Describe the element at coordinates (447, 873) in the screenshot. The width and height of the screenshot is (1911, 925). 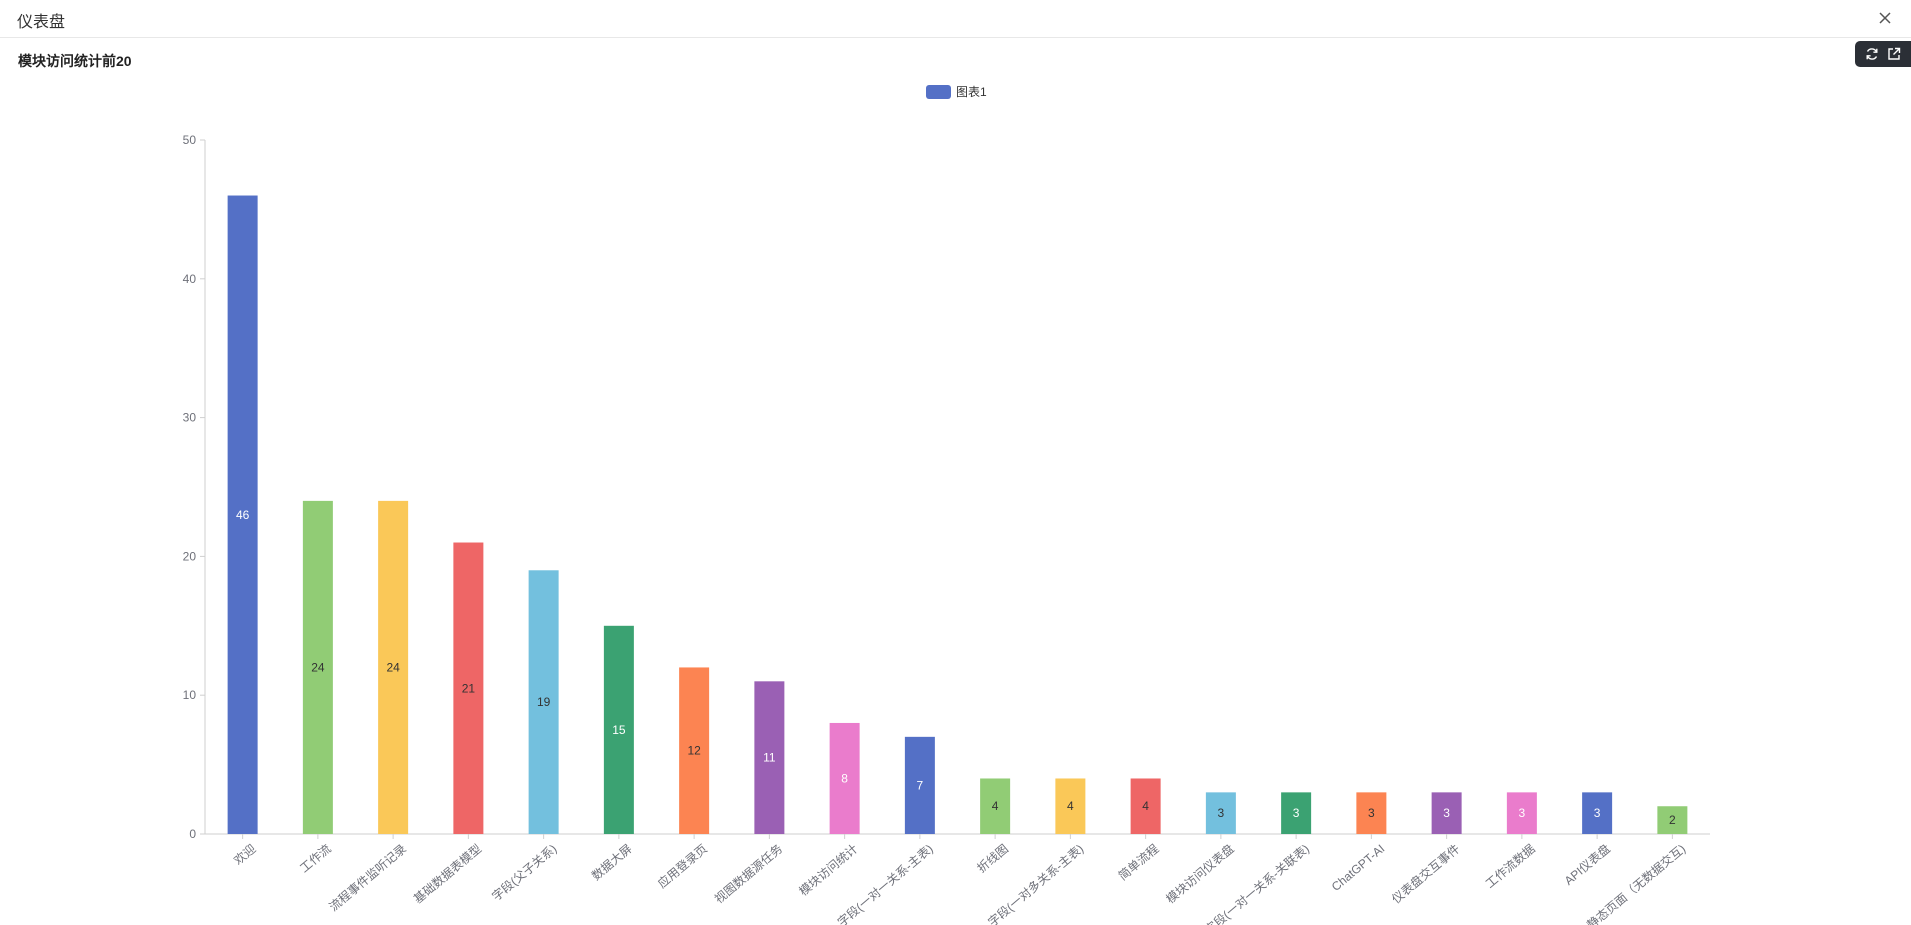
I see `x-tick-label: 基础数据表模型` at that location.